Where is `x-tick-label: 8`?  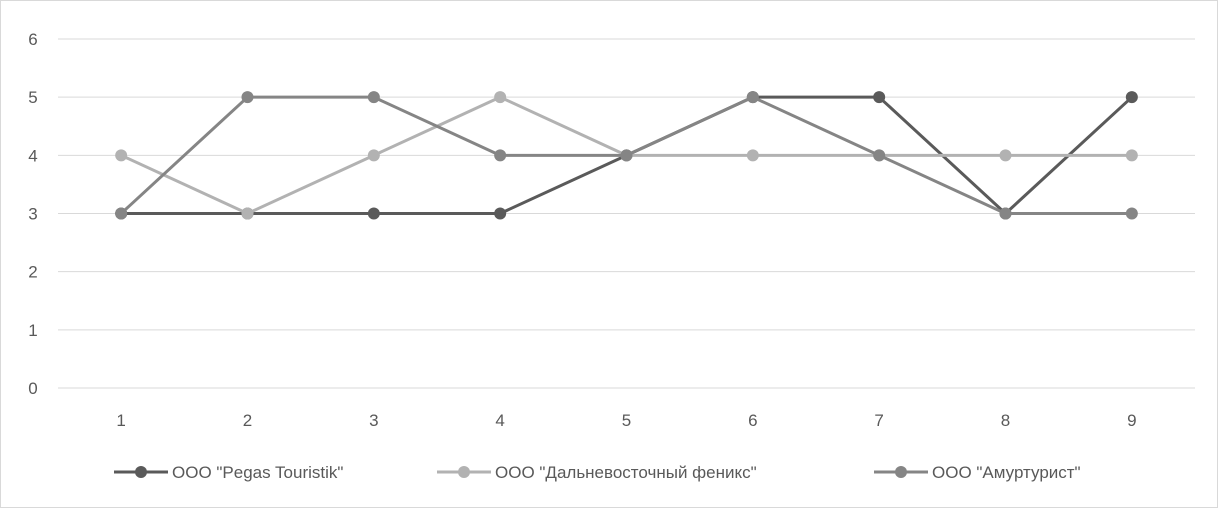 x-tick-label: 8 is located at coordinates (1005, 420).